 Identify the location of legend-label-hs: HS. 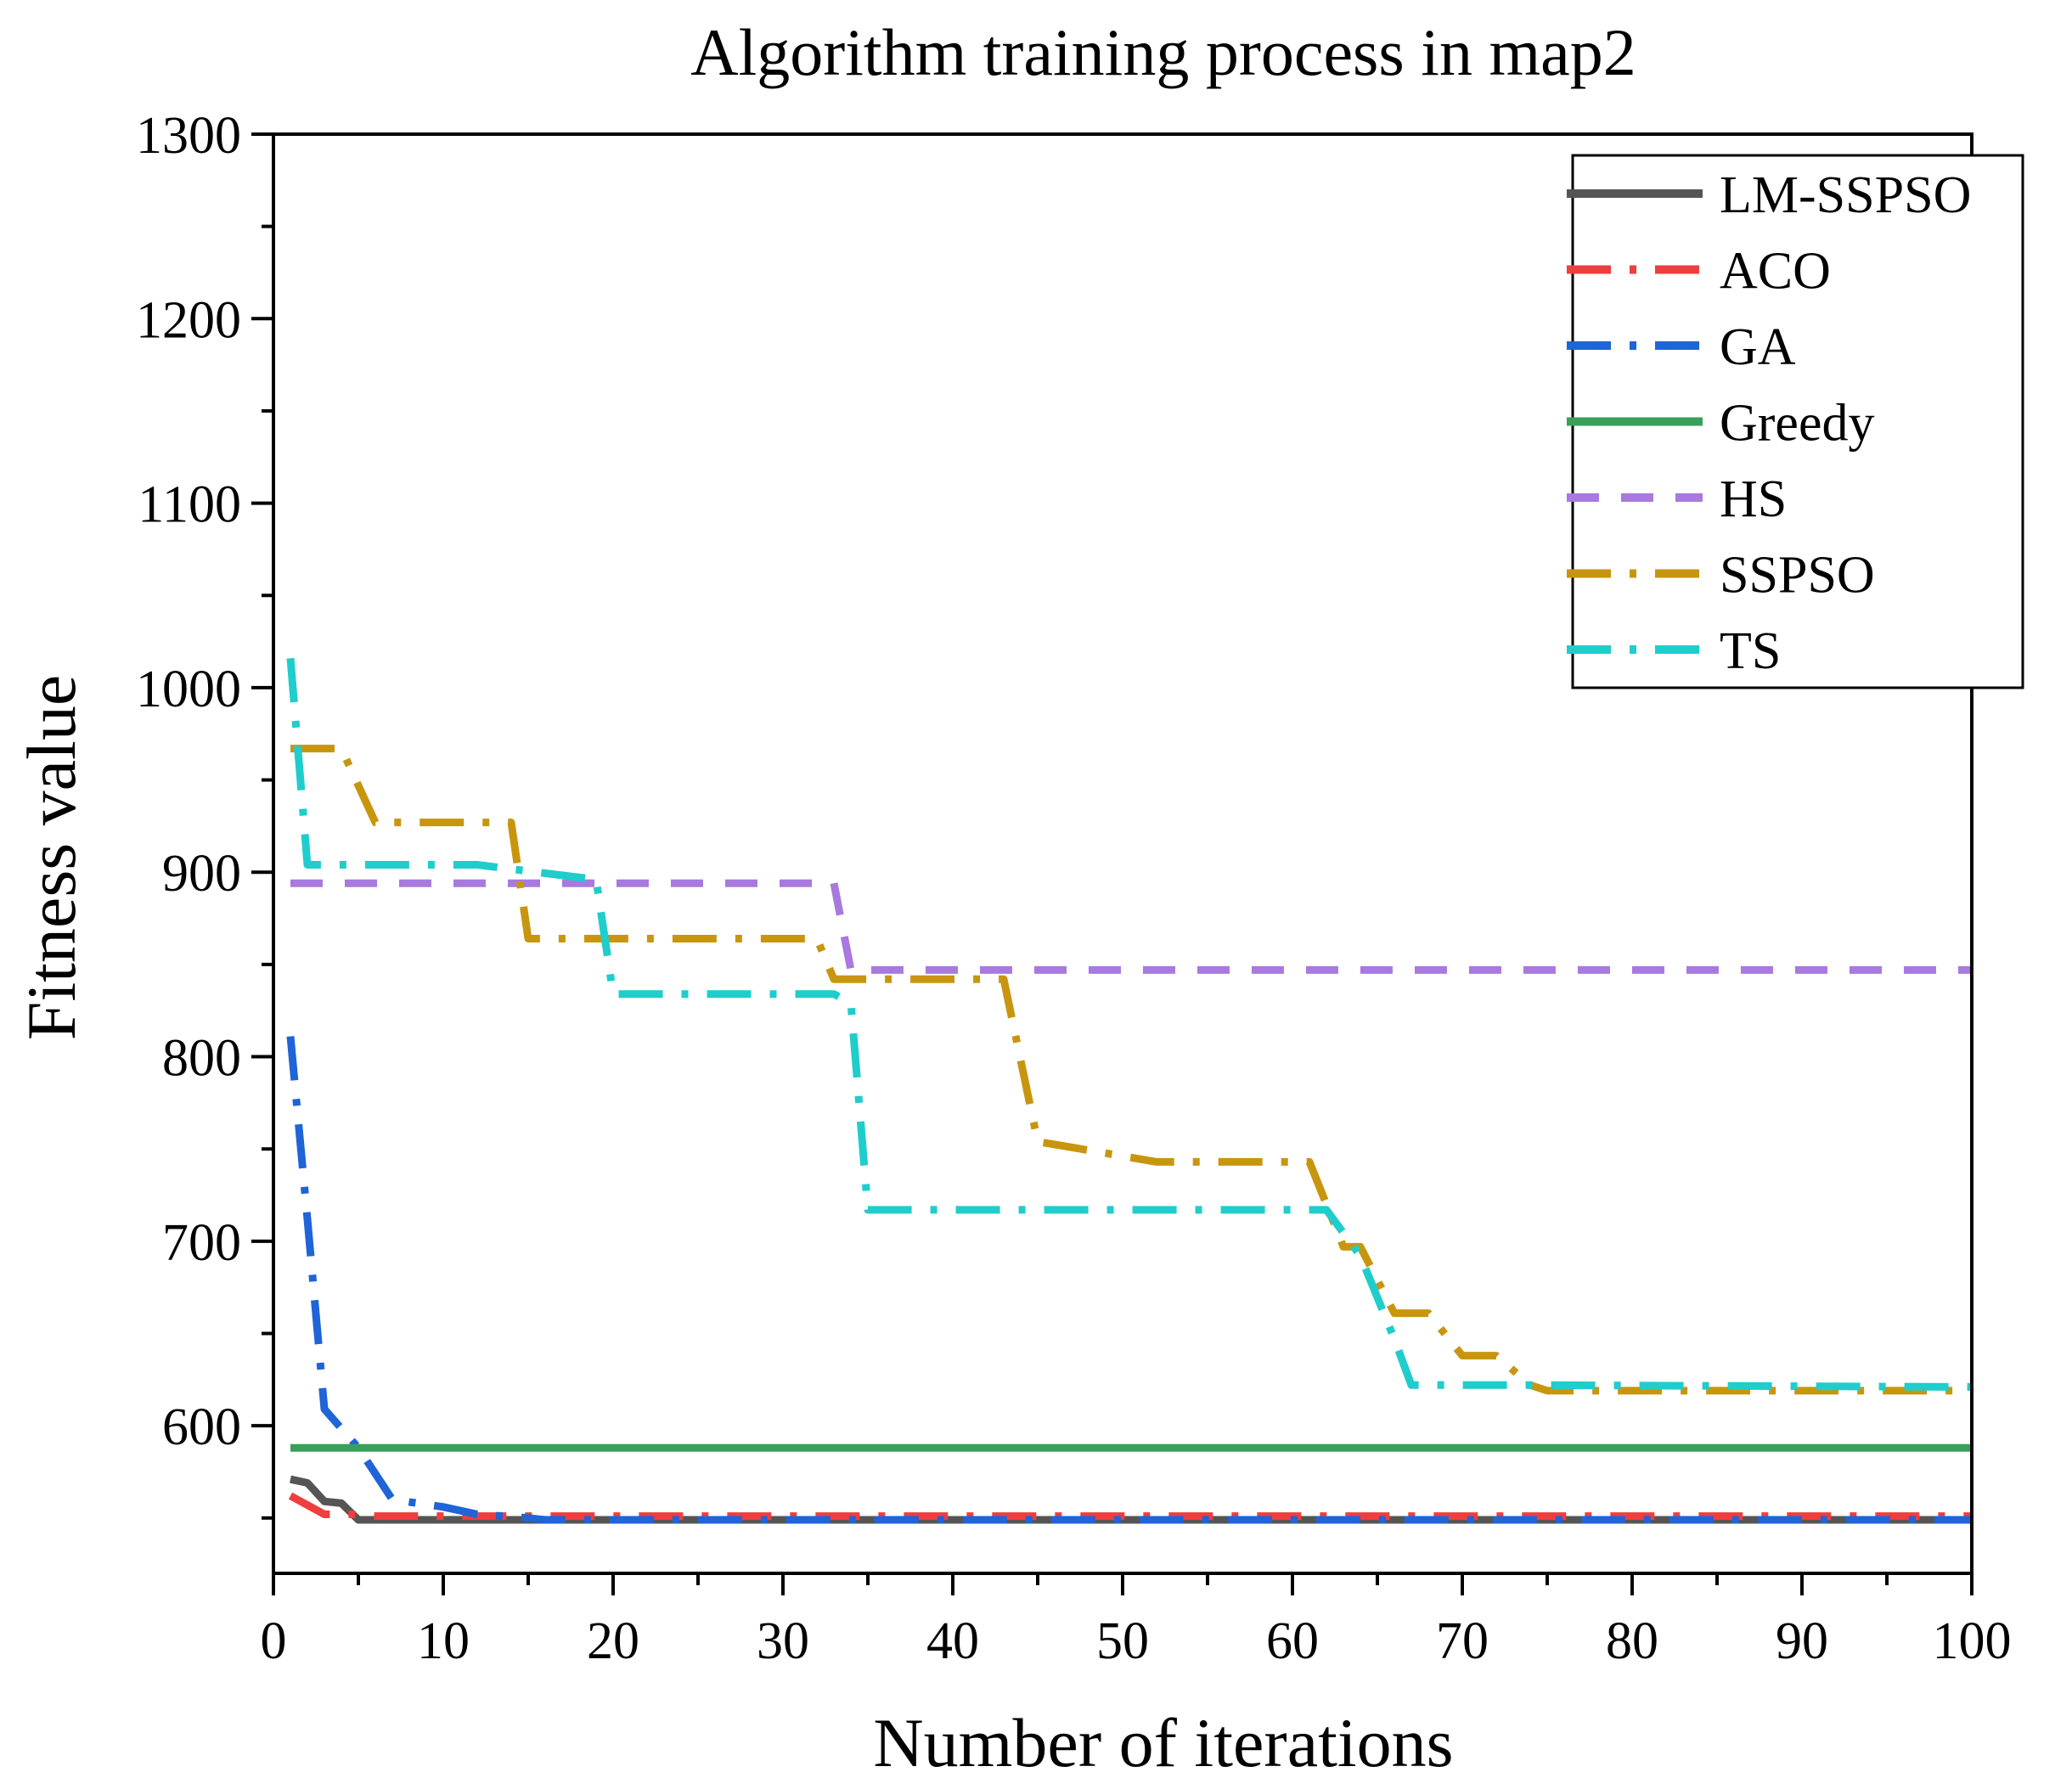
(1753, 499).